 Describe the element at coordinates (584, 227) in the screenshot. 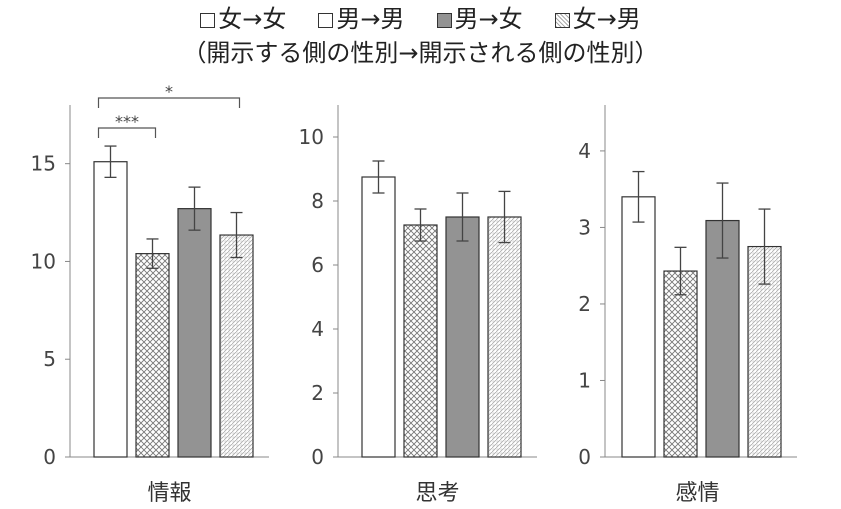

I see `y-tick-label: 3` at that location.